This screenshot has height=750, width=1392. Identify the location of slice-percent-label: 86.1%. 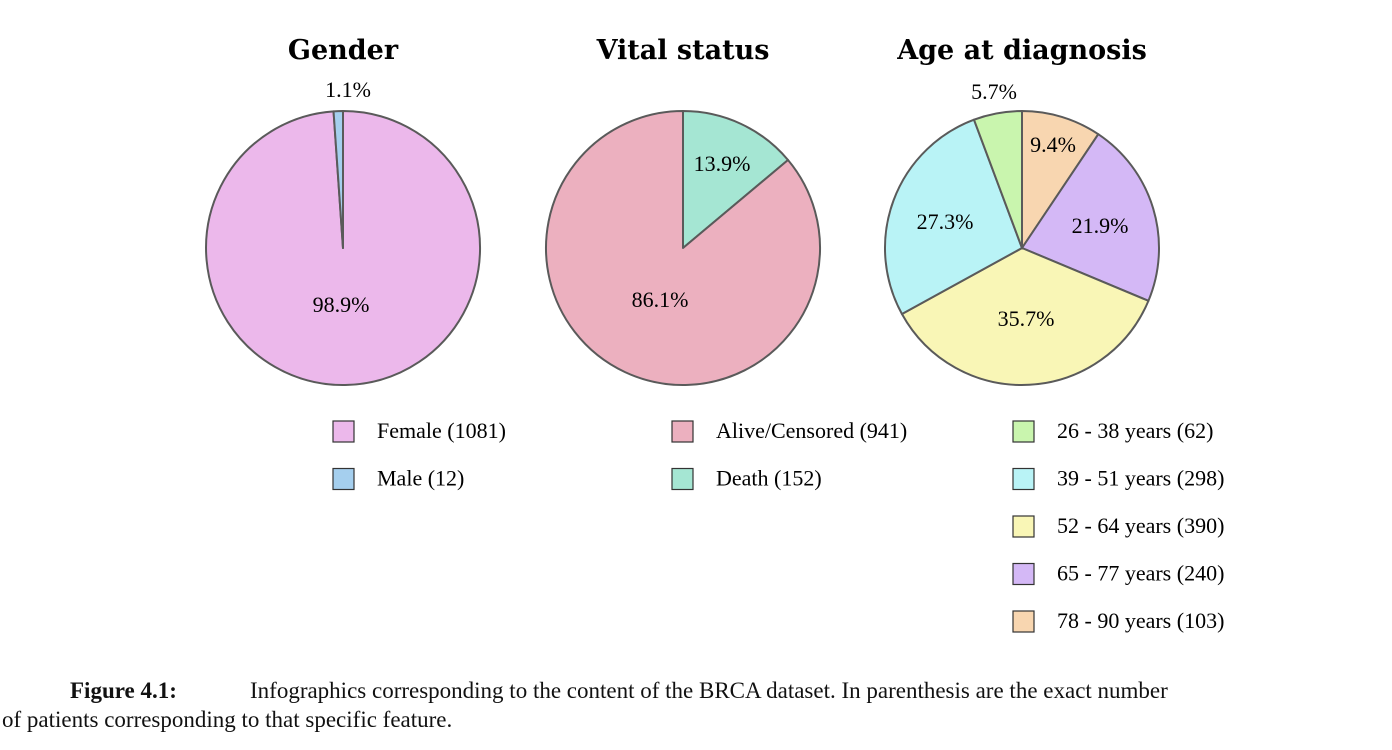
(660, 299).